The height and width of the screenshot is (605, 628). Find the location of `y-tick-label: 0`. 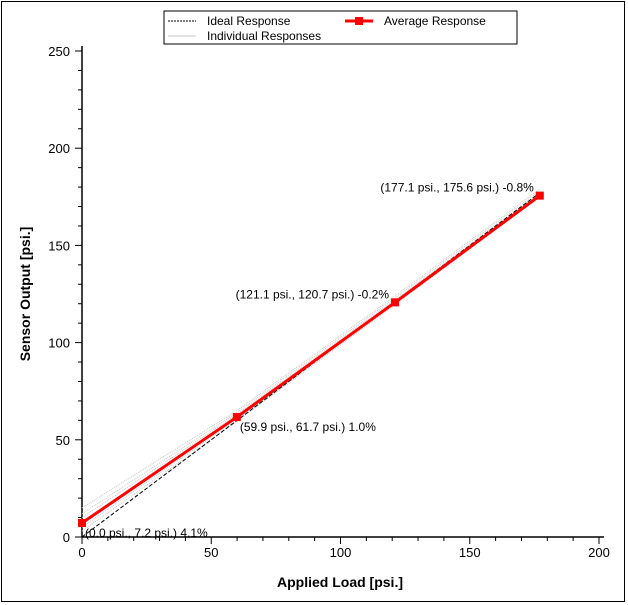

y-tick-label: 0 is located at coordinates (66, 537).